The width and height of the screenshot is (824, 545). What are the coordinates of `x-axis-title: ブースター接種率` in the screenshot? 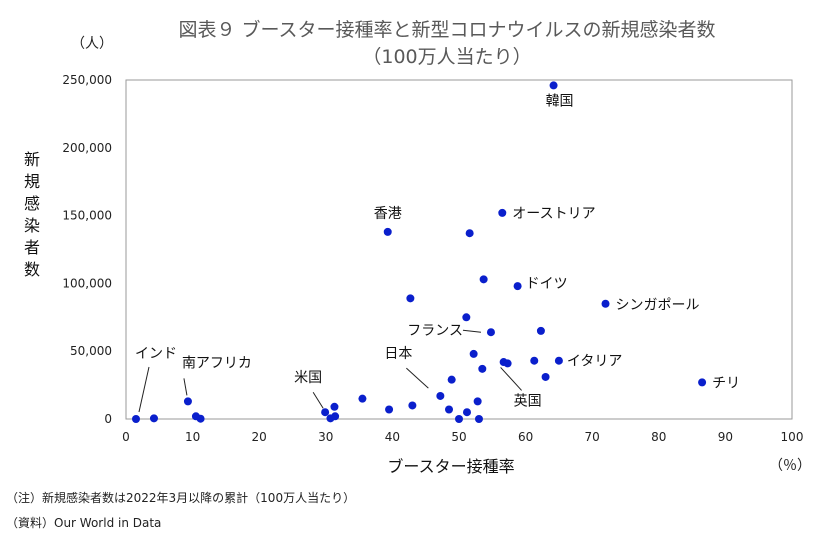 It's located at (450, 466).